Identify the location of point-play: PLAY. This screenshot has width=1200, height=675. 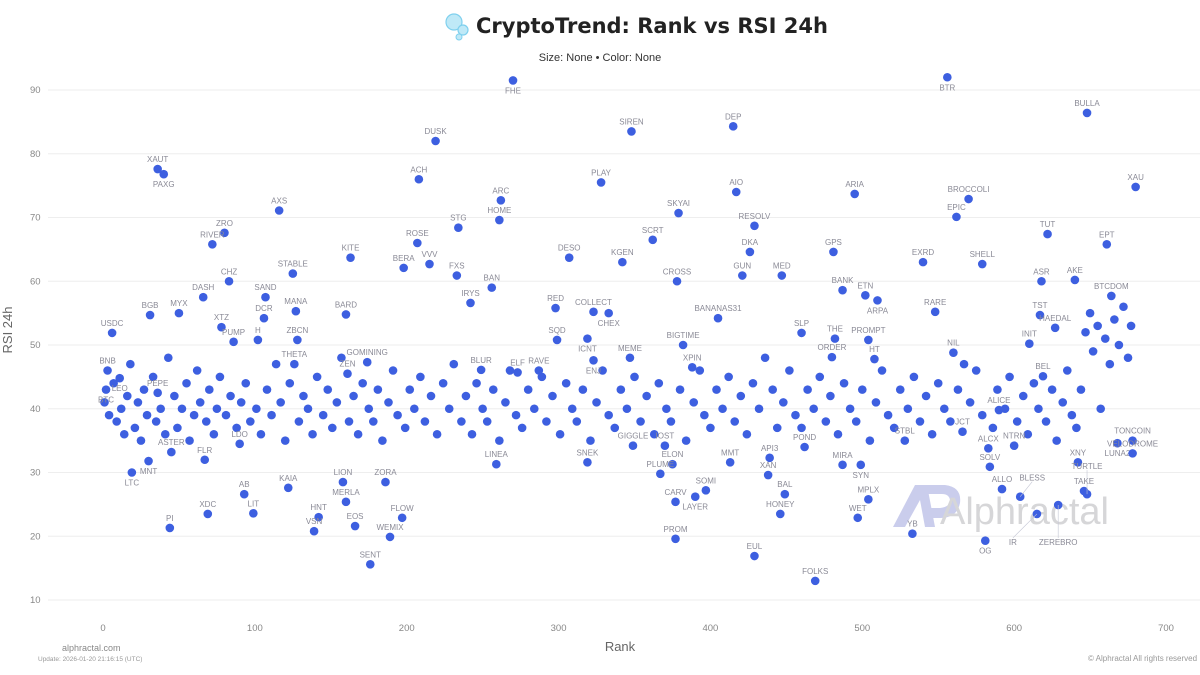
(601, 177).